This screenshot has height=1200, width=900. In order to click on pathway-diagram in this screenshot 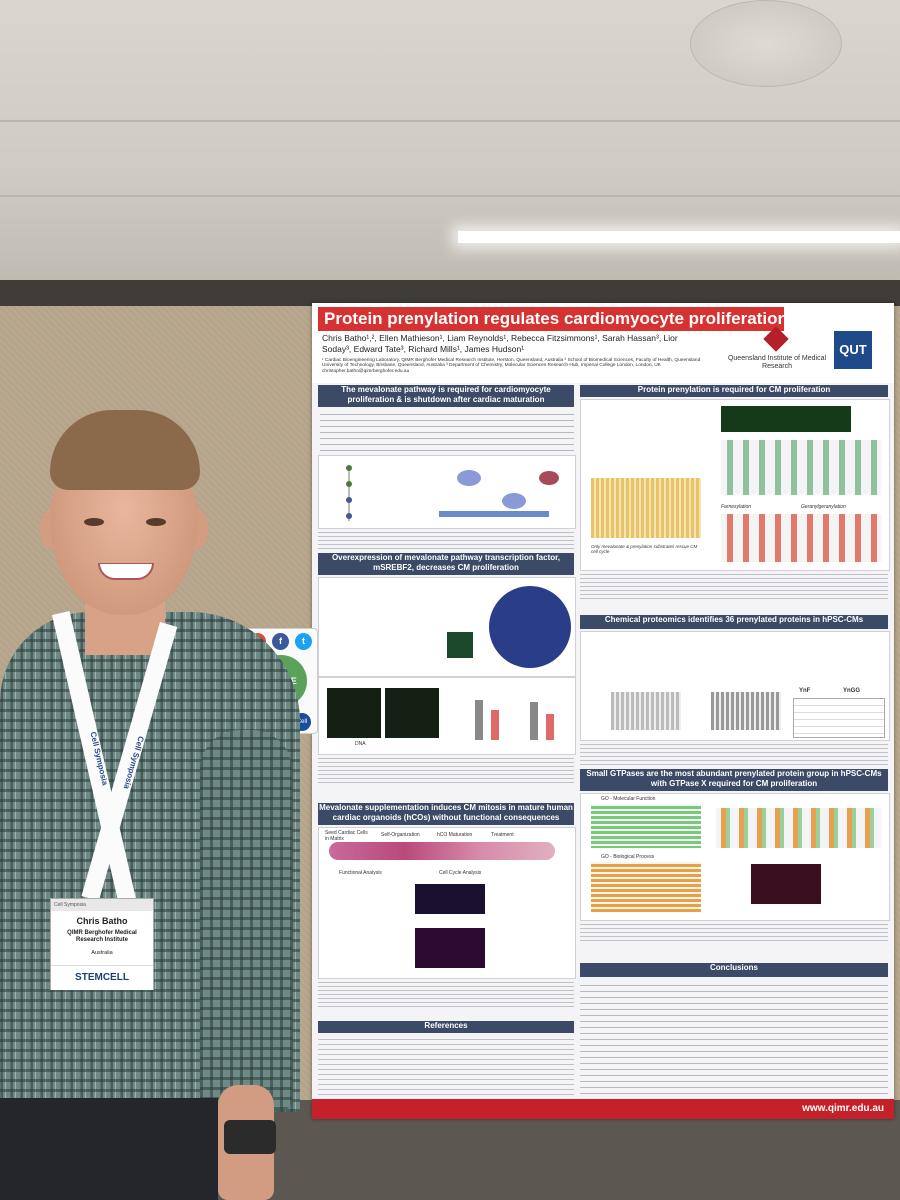, I will do `click(452, 493)`.